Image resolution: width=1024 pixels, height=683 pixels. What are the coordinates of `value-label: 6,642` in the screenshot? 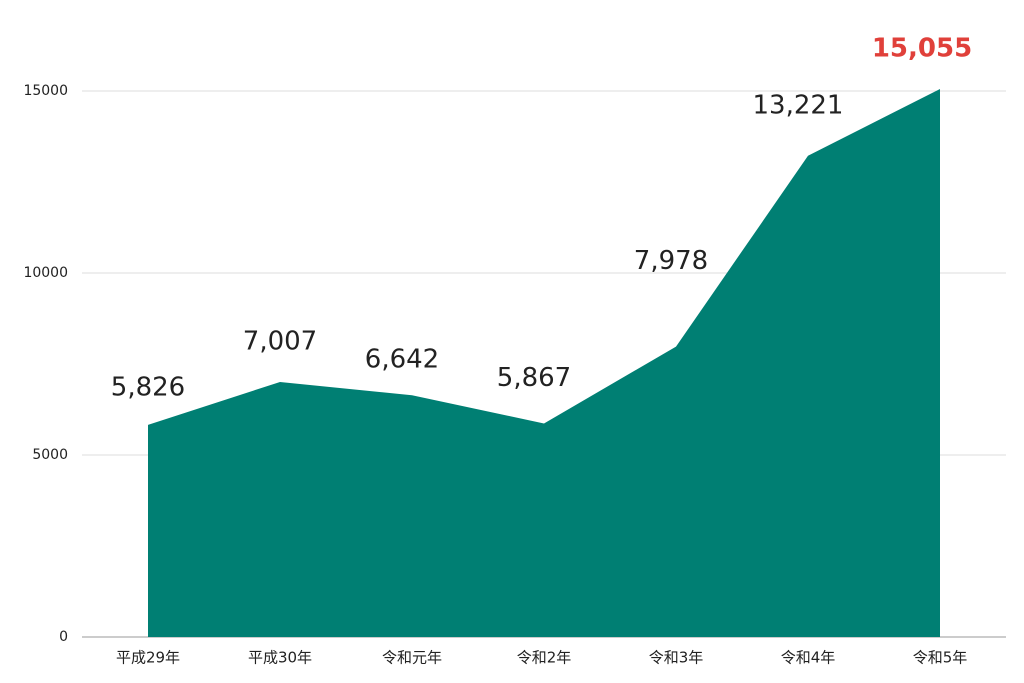 It's located at (402, 360).